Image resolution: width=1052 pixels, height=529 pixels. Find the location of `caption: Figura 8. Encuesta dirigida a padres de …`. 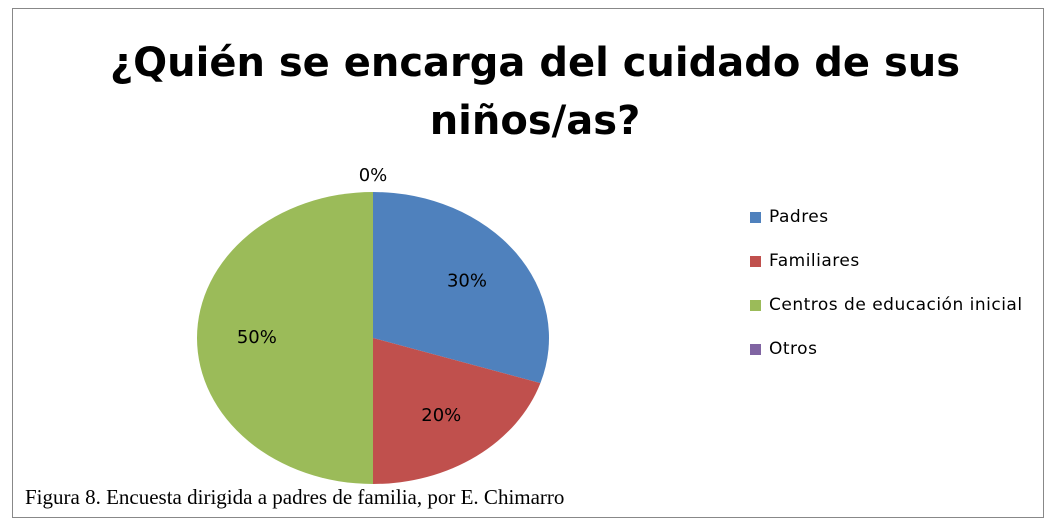

caption: Figura 8. Encuesta dirigida a padres de … is located at coordinates (295, 497).